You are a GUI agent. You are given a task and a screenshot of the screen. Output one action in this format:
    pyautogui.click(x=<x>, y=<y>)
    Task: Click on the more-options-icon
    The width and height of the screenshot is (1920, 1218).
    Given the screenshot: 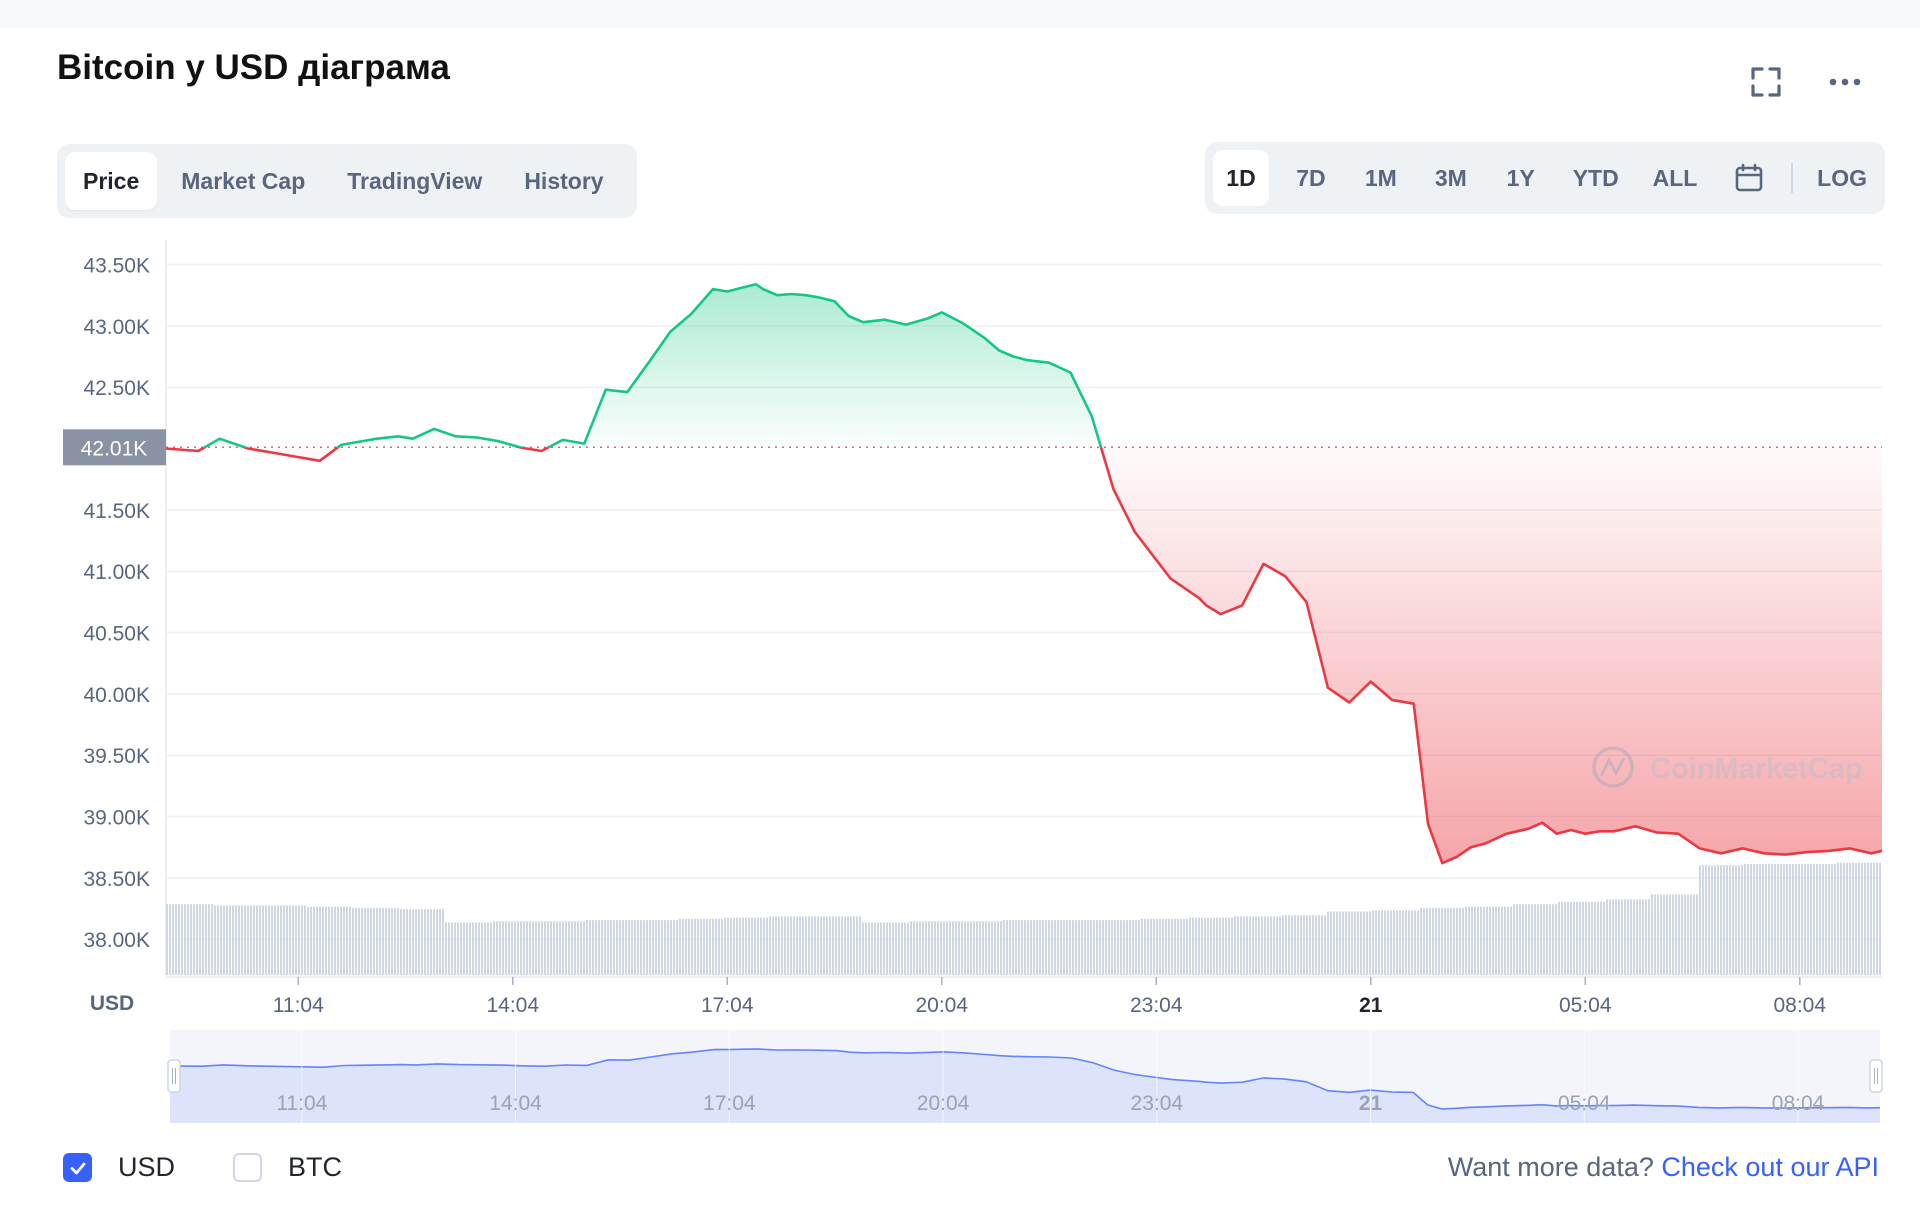 What is the action you would take?
    pyautogui.click(x=1845, y=82)
    